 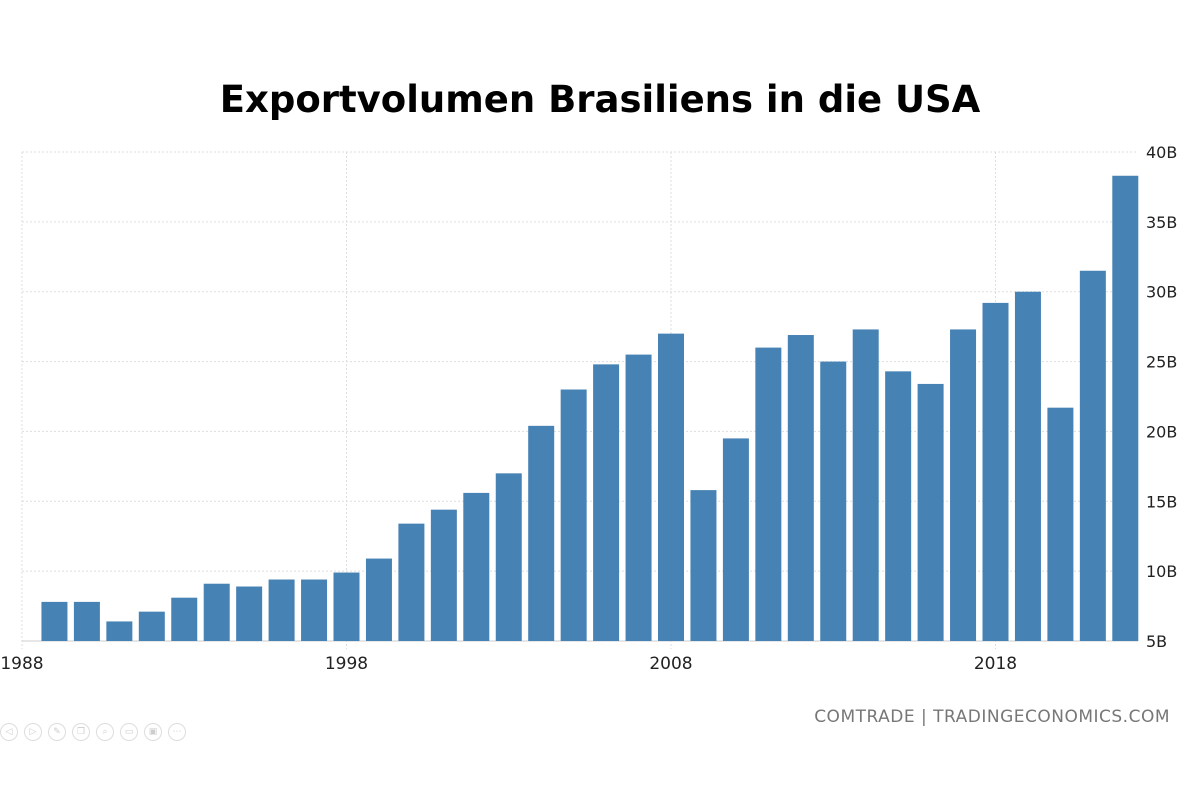 I want to click on y-tick-label: 40B, so click(x=1161, y=152).